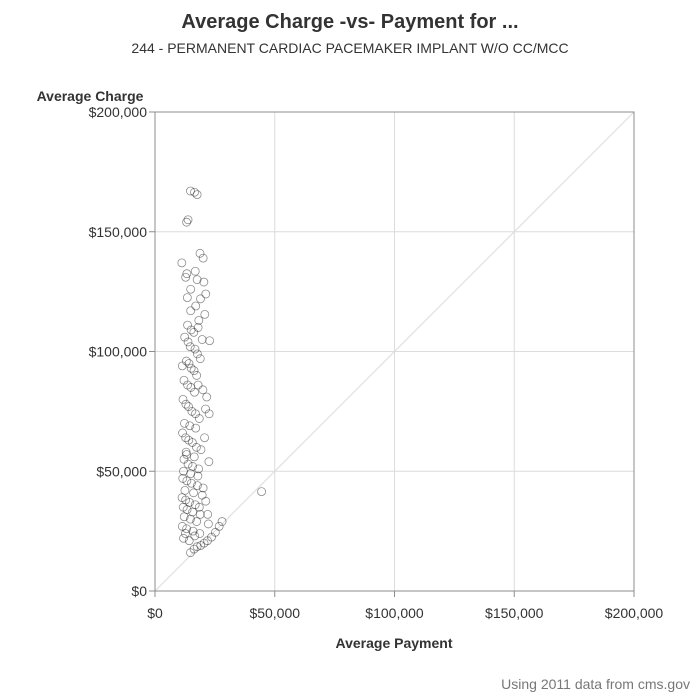  I want to click on y-tick-label: $200,000, so click(118, 112).